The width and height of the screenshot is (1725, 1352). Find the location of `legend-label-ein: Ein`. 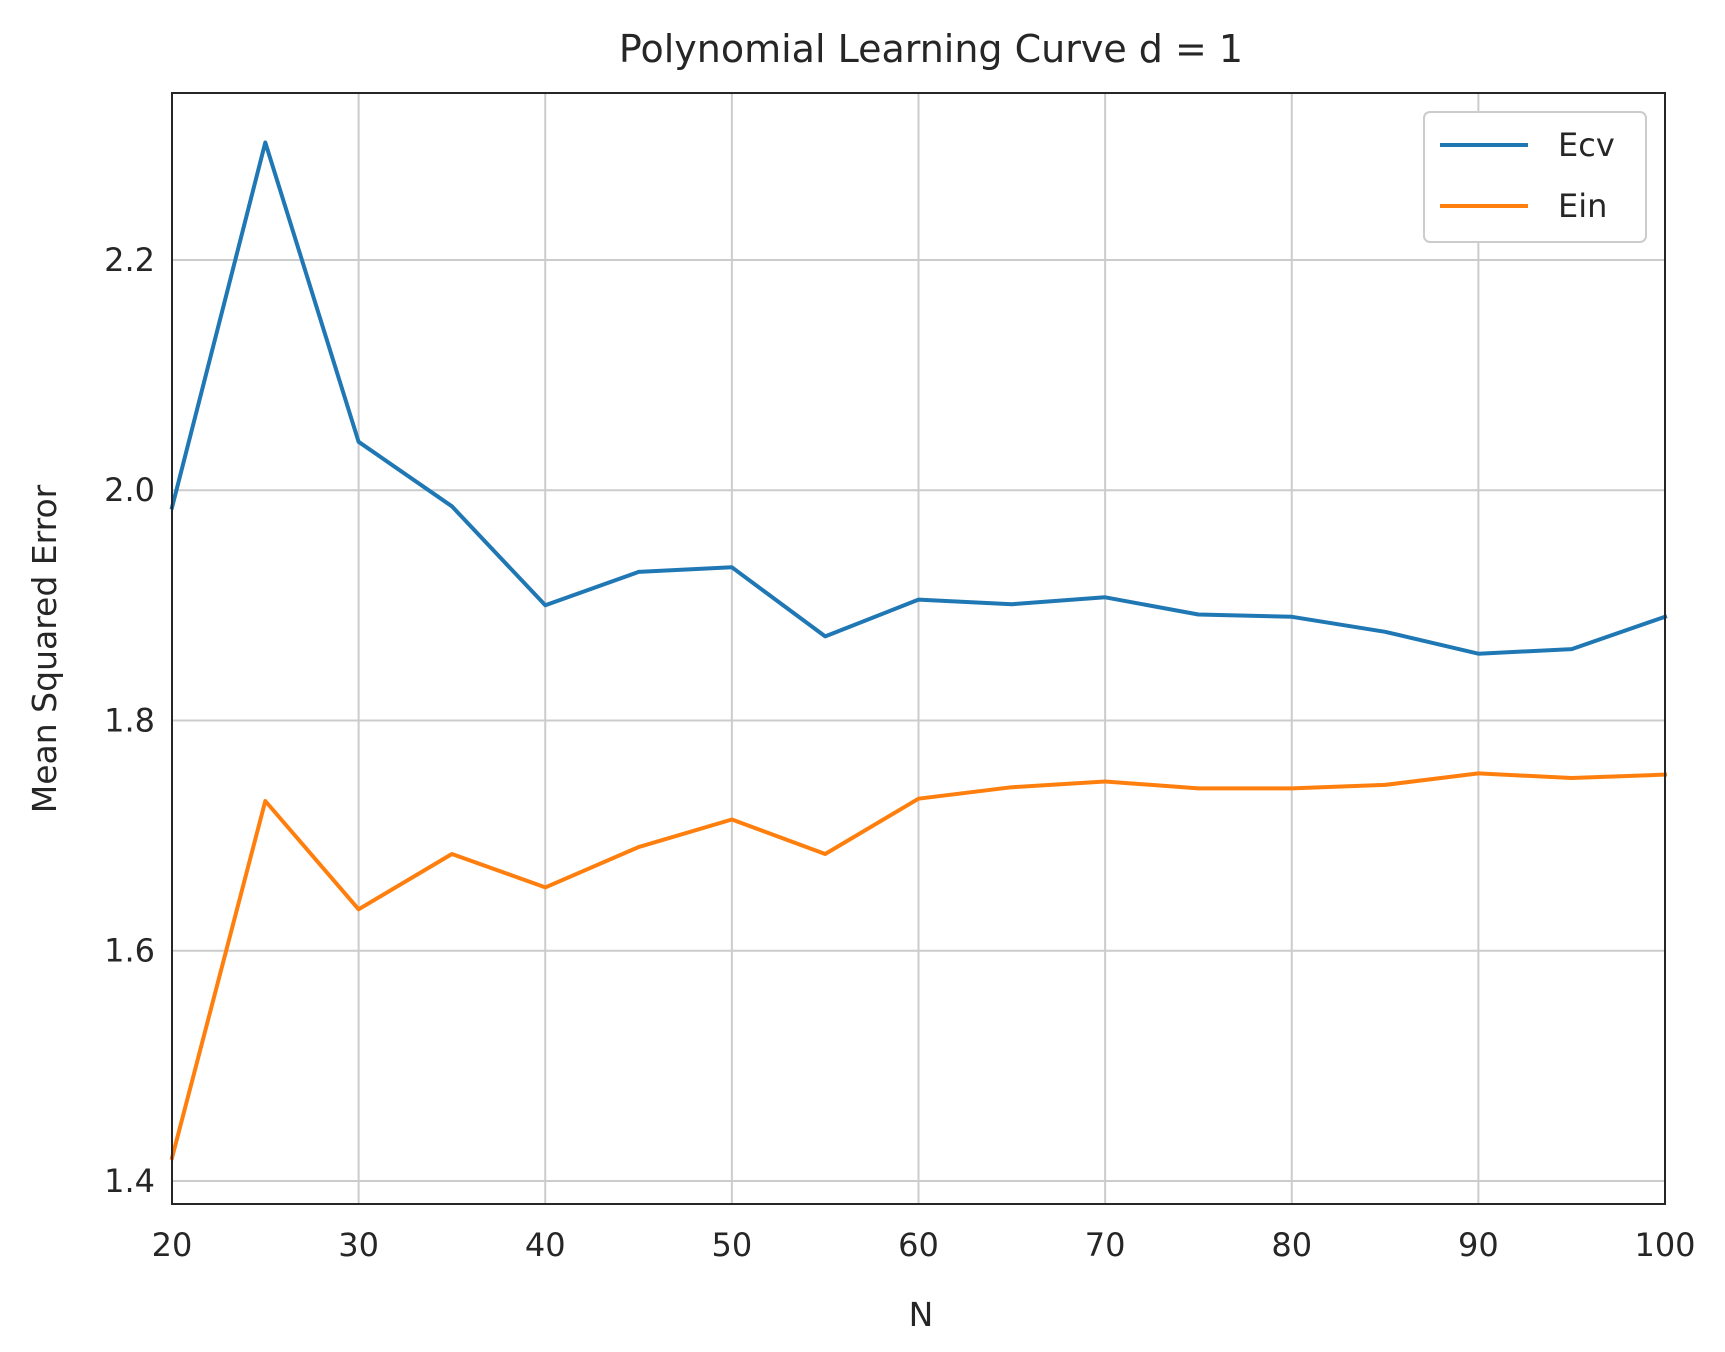

legend-label-ein: Ein is located at coordinates (1582, 206).